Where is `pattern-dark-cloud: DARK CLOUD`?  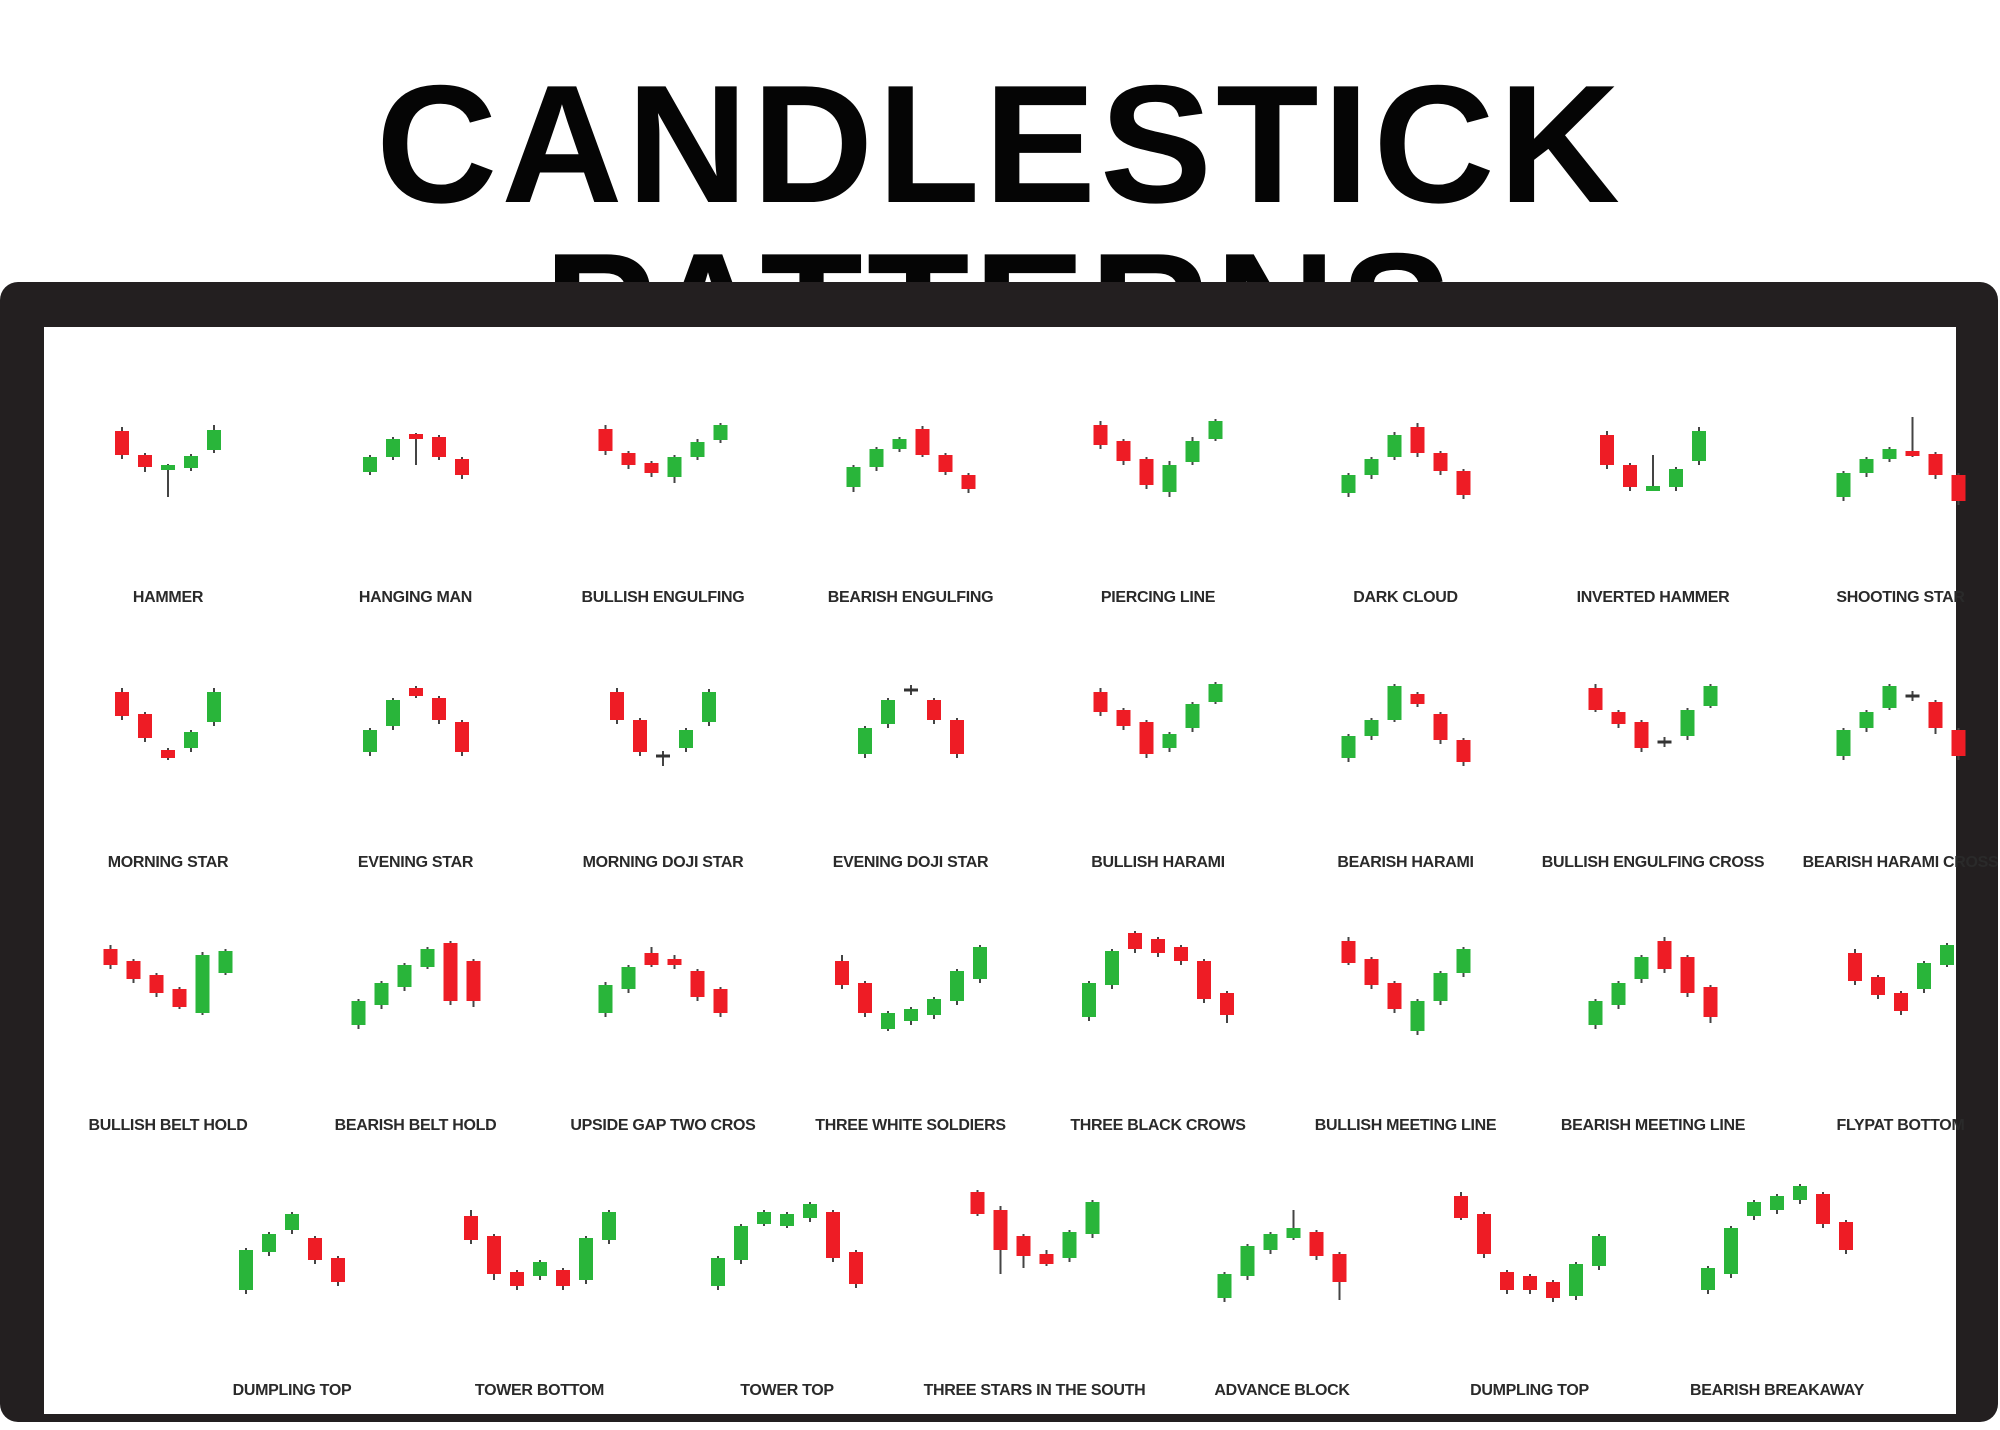 pattern-dark-cloud: DARK CLOUD is located at coordinates (1406, 502).